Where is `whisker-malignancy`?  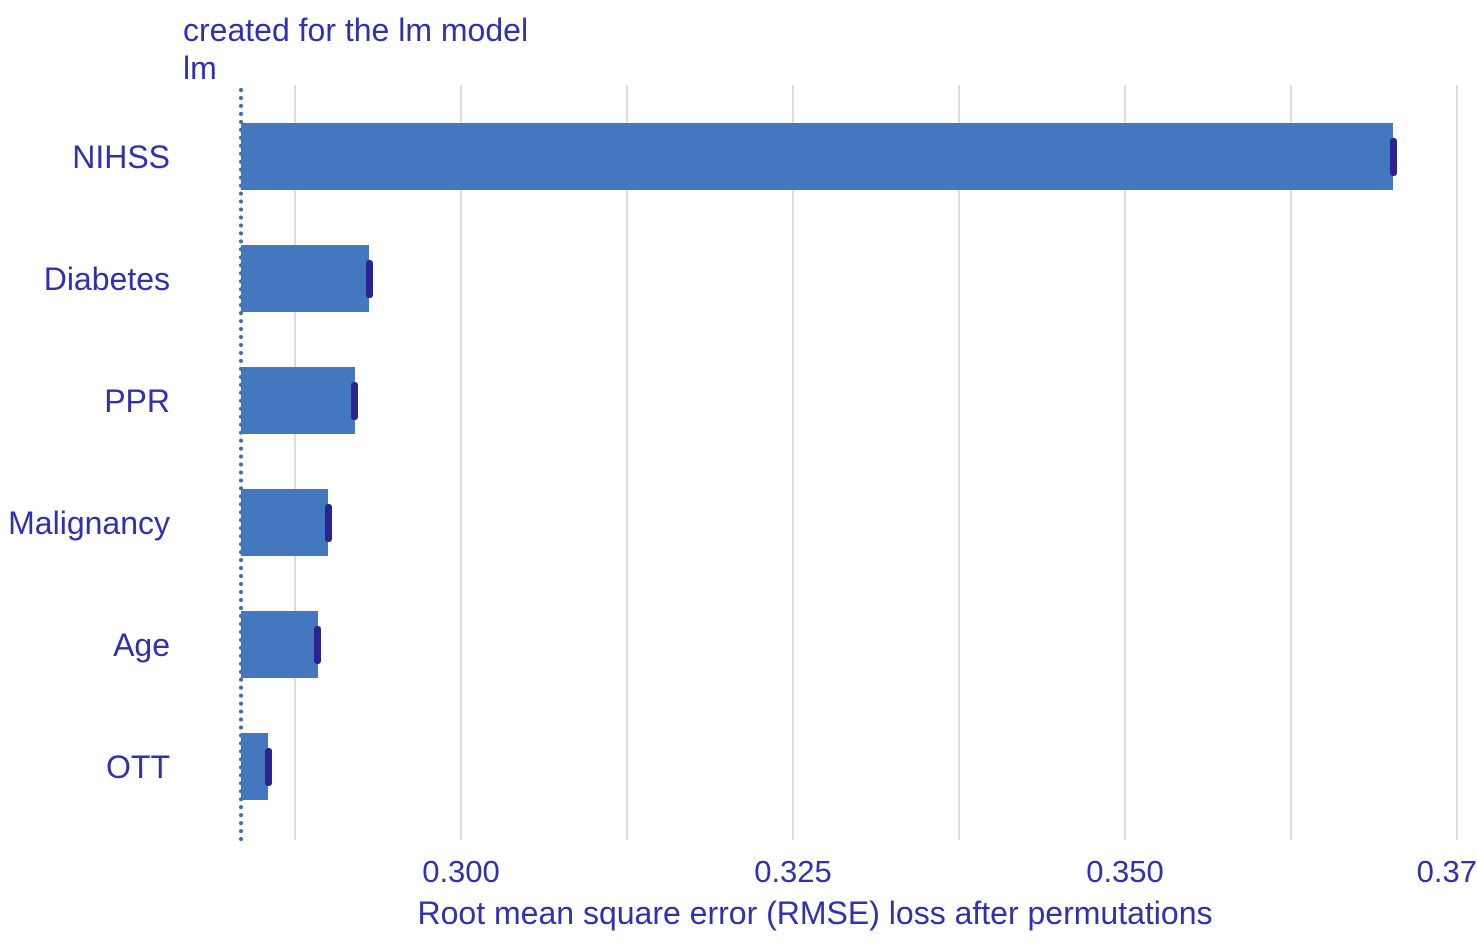 whisker-malignancy is located at coordinates (328, 522).